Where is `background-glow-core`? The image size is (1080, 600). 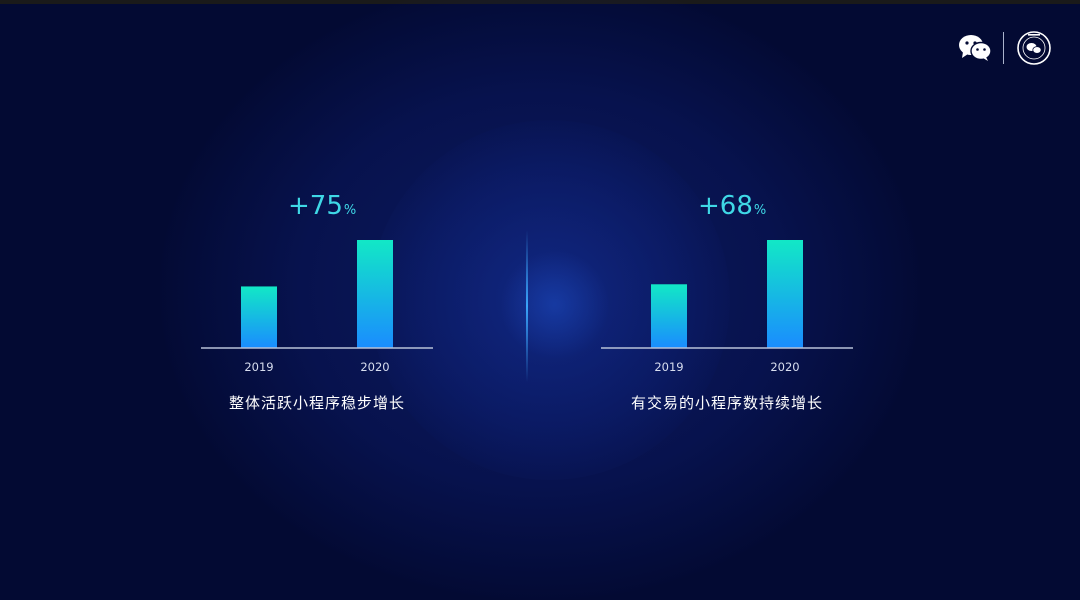
background-glow-core is located at coordinates (555, 305).